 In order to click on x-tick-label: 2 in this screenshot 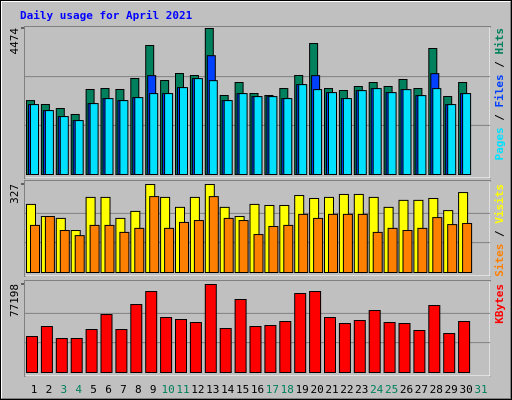, I will do `click(49, 389)`.